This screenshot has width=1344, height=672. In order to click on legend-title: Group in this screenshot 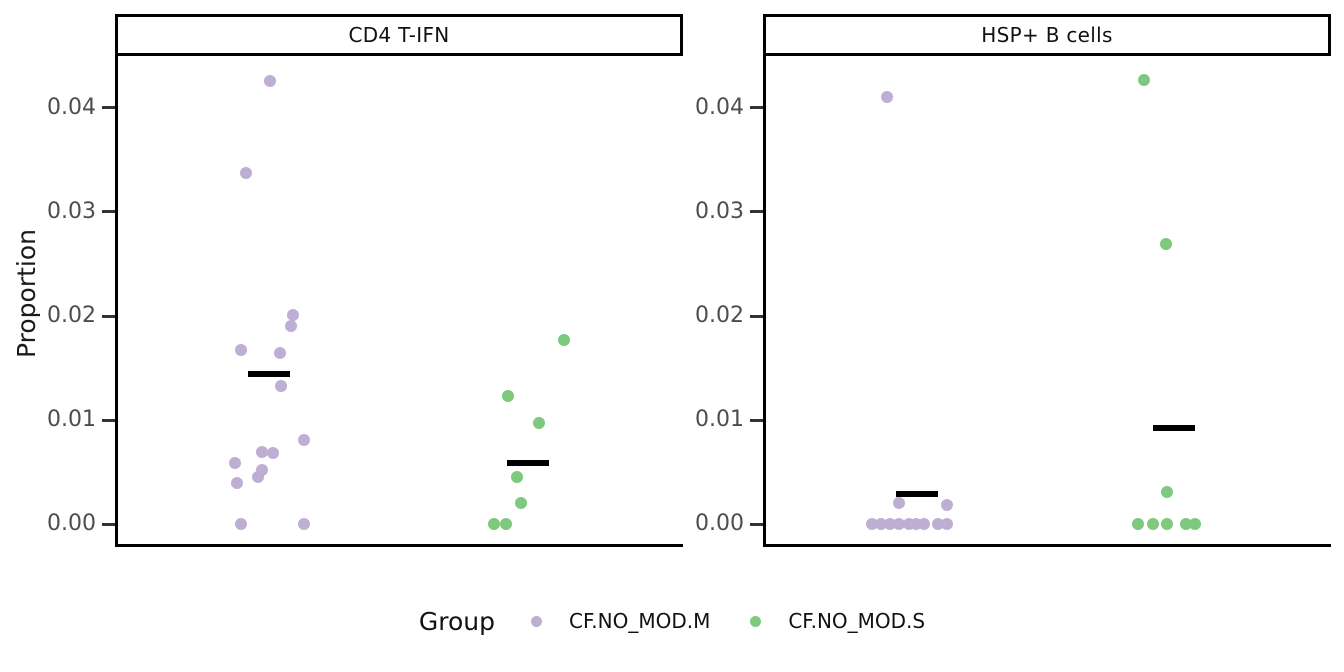, I will do `click(456, 621)`.